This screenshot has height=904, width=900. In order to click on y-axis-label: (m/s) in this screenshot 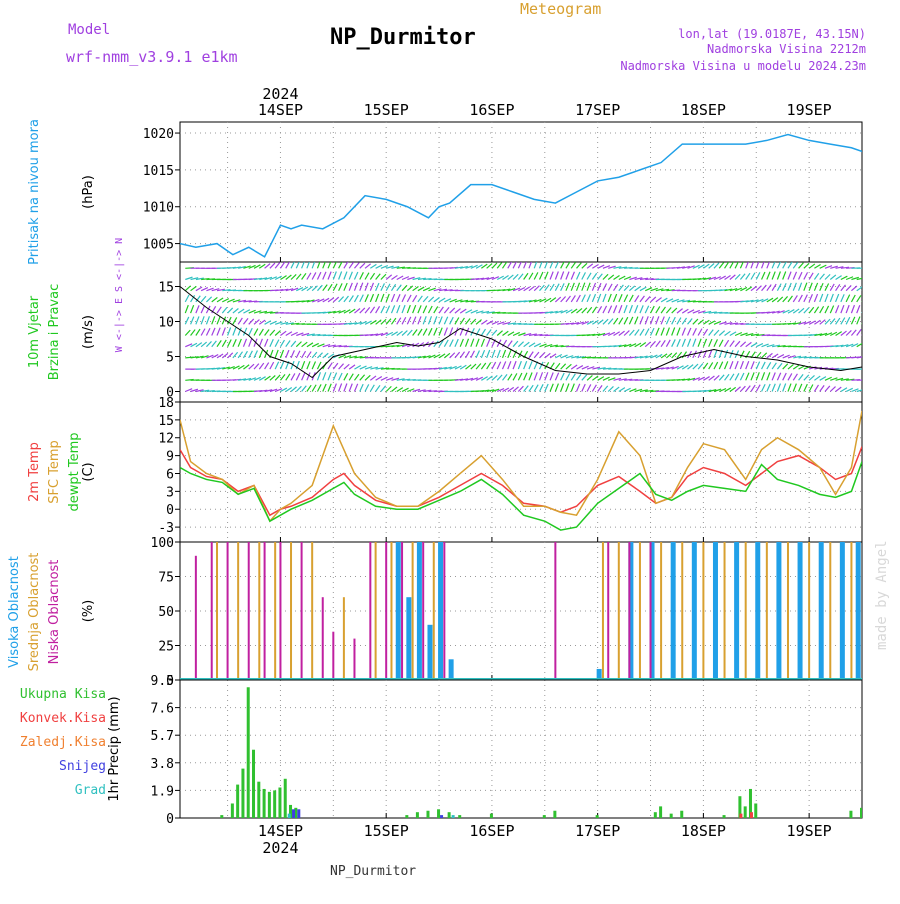, I will do `click(88, 332)`.